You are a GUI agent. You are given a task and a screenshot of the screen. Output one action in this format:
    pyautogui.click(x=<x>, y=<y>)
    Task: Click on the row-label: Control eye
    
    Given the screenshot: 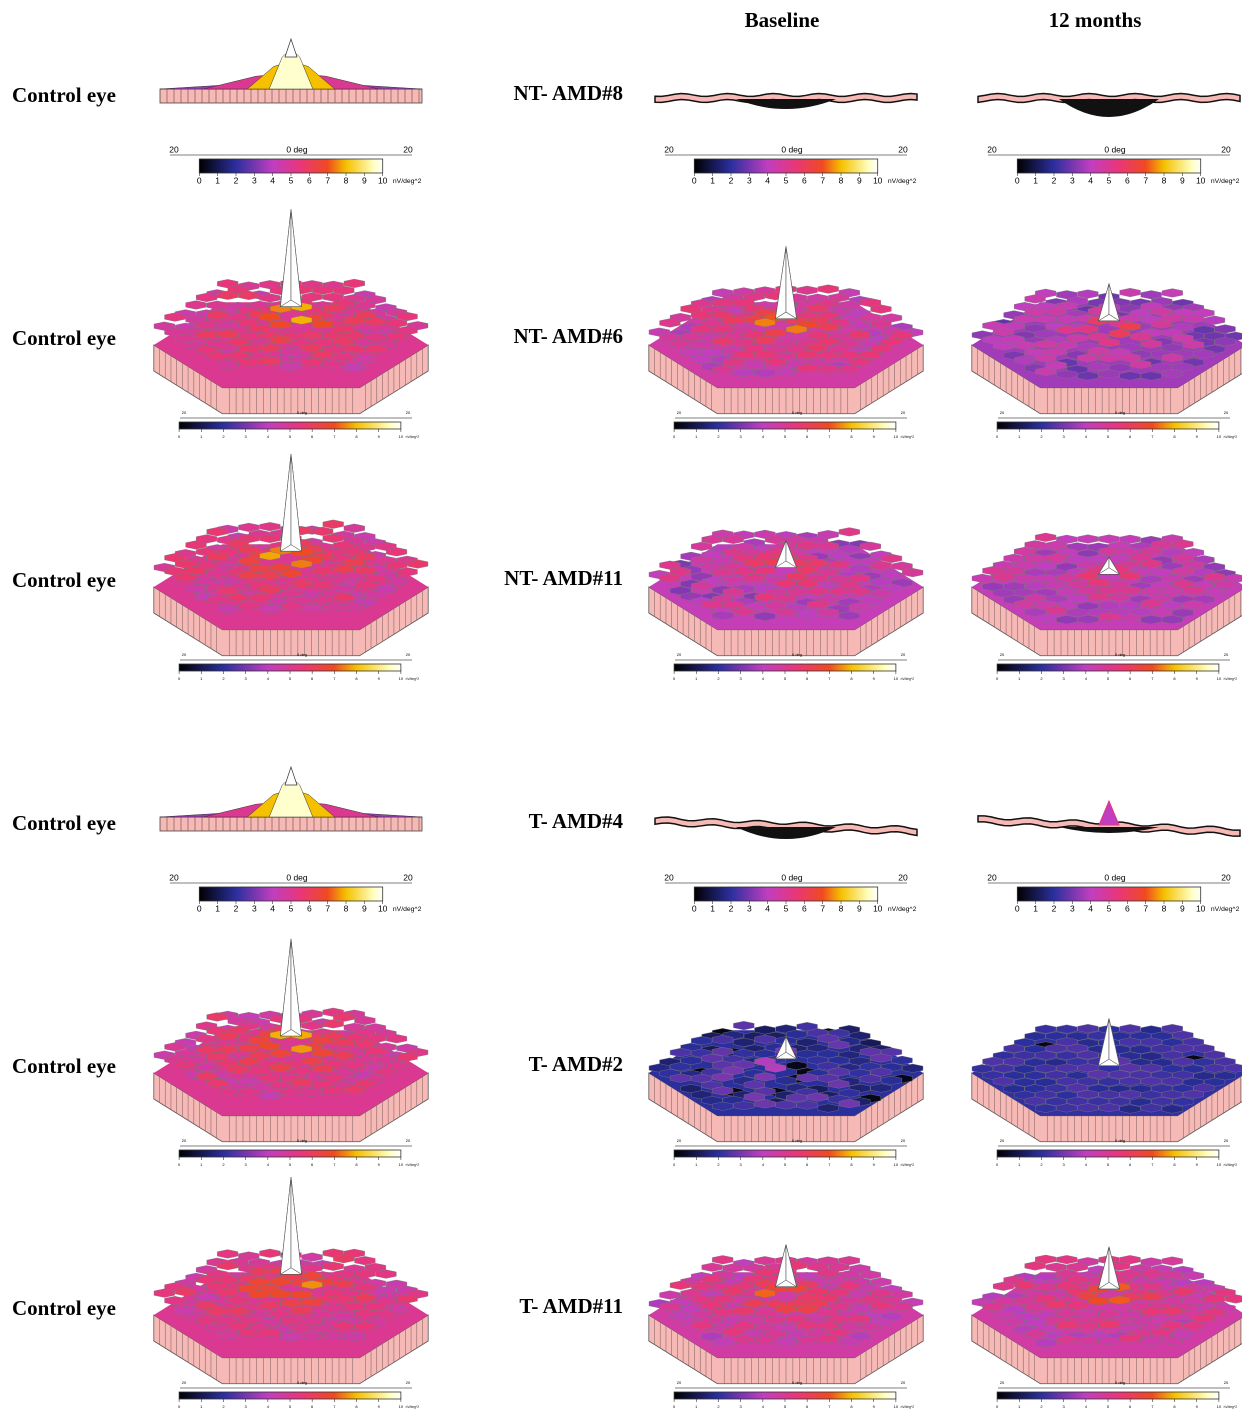 What is the action you would take?
    pyautogui.click(x=64, y=95)
    